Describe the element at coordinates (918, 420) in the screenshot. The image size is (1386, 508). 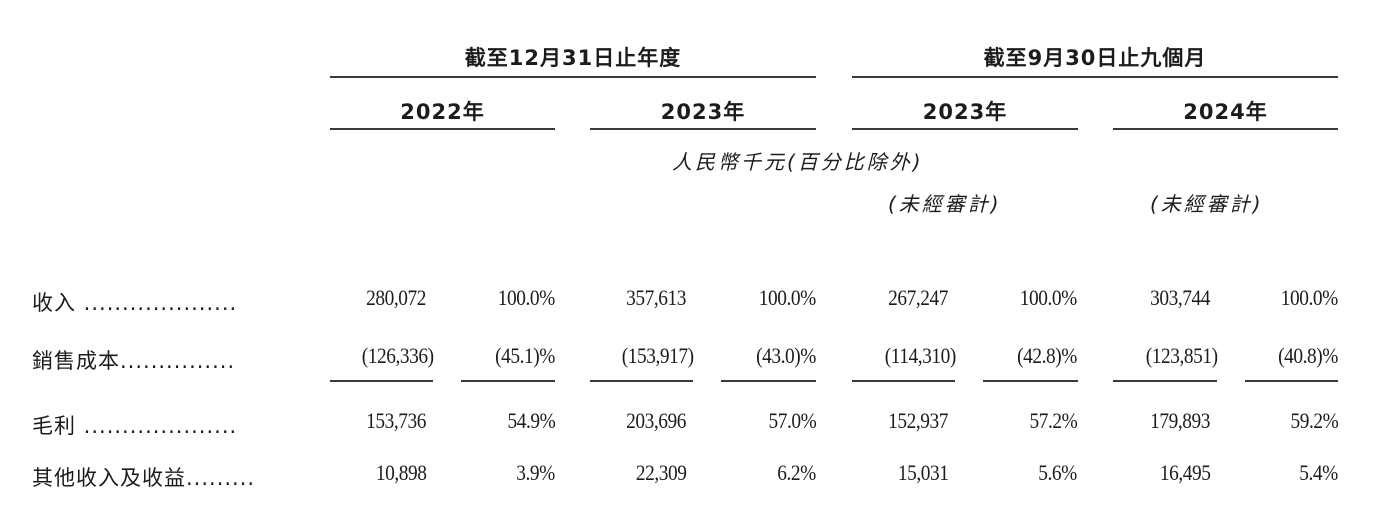
I see `cell-gp-9m2023-amount: 152,937` at that location.